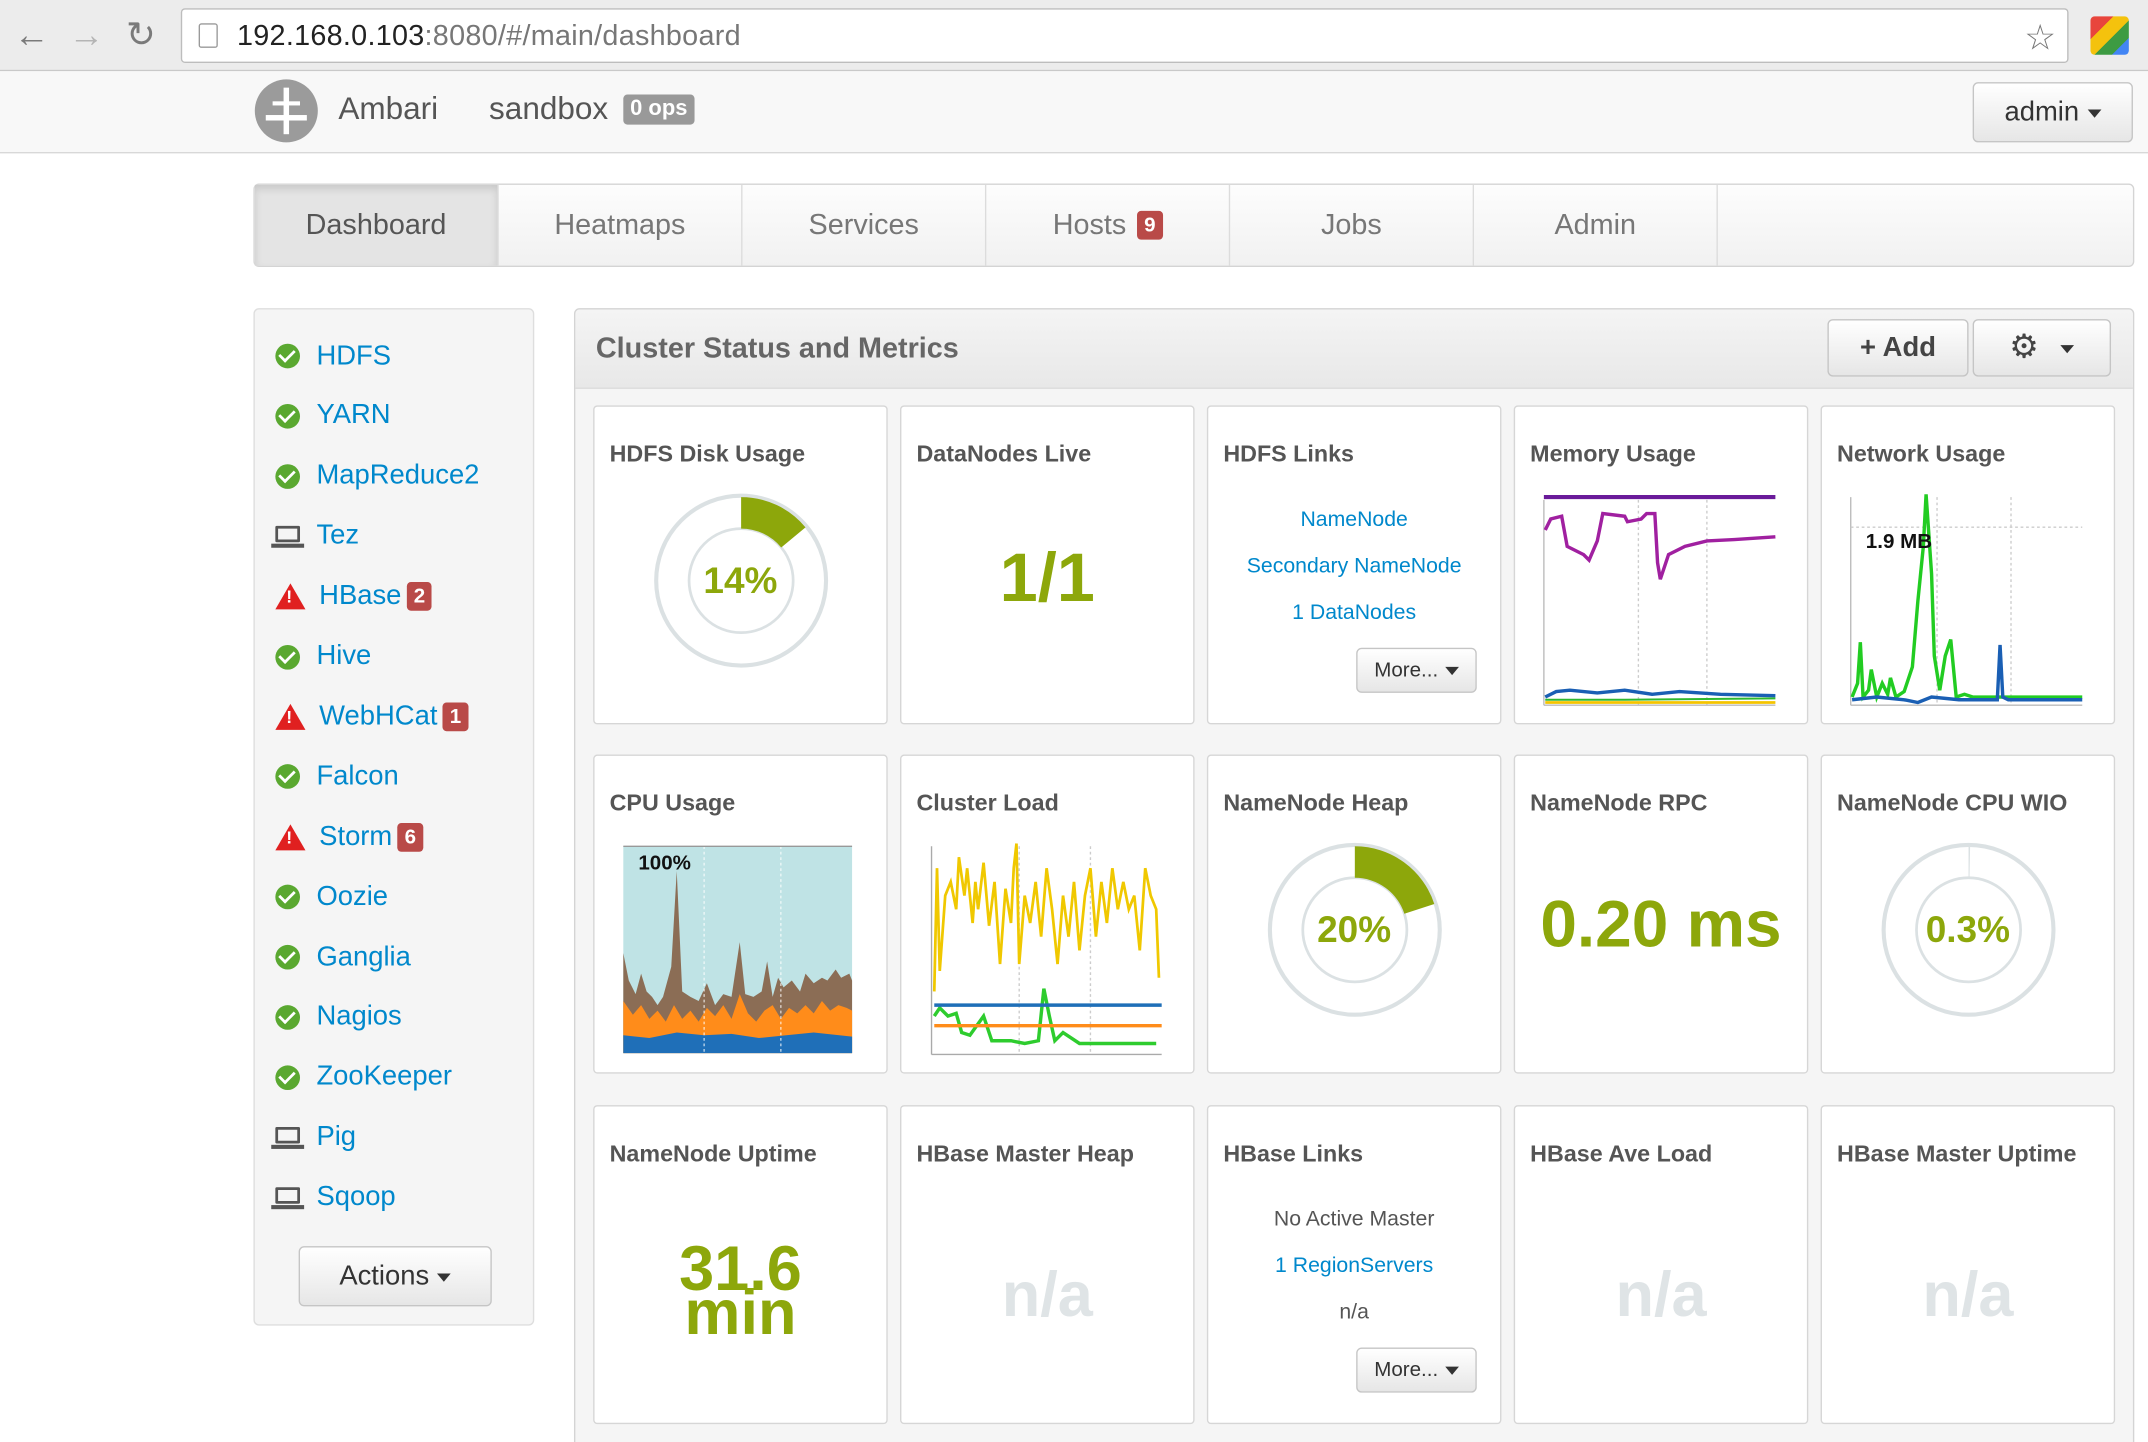 This screenshot has height=1442, width=2148. I want to click on ops-badge: 0 ops, so click(659, 109).